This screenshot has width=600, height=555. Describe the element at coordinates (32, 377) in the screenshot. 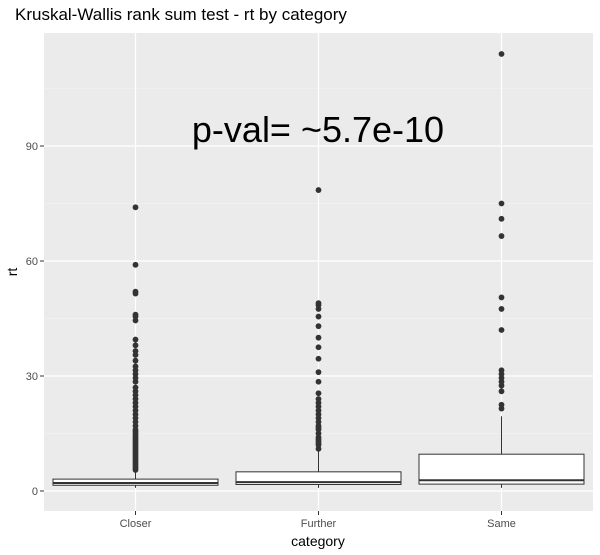

I see `y-tick-label: 30` at that location.